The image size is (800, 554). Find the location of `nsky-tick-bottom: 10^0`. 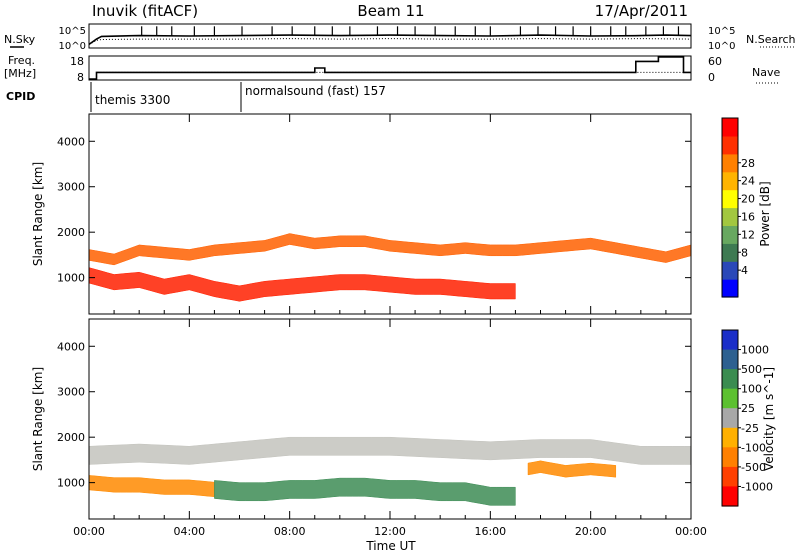

nsky-tick-bottom: 10^0 is located at coordinates (72, 46).